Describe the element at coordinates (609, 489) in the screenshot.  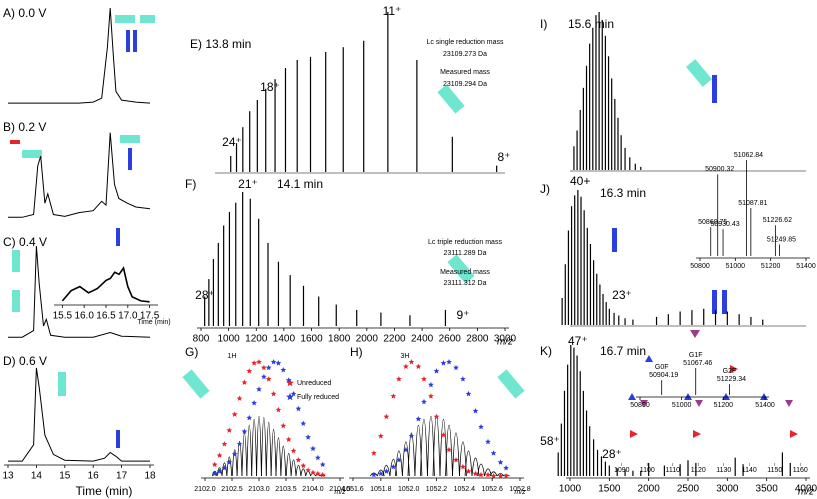
I see `x-tick-label: 1500` at that location.